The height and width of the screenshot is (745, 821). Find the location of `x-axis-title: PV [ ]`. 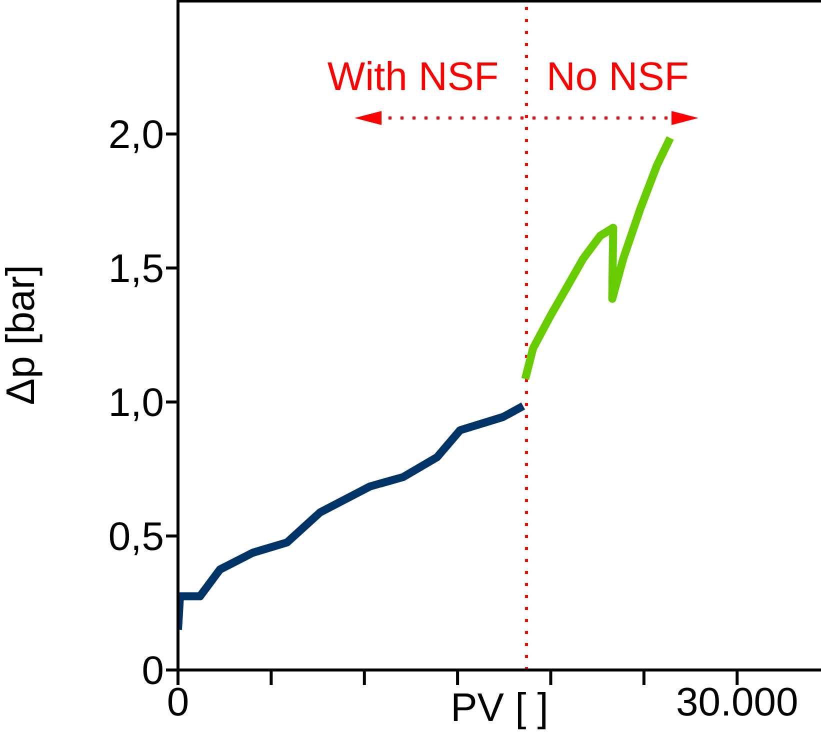

x-axis-title: PV [ ] is located at coordinates (499, 708).